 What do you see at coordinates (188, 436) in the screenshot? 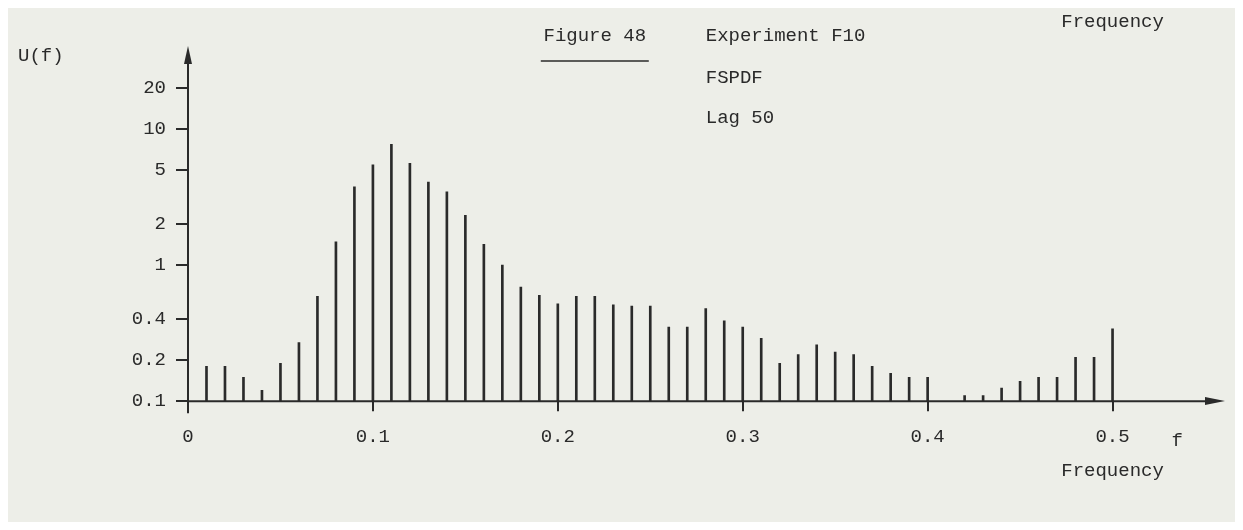
I see `x-tick-label: 0` at bounding box center [188, 436].